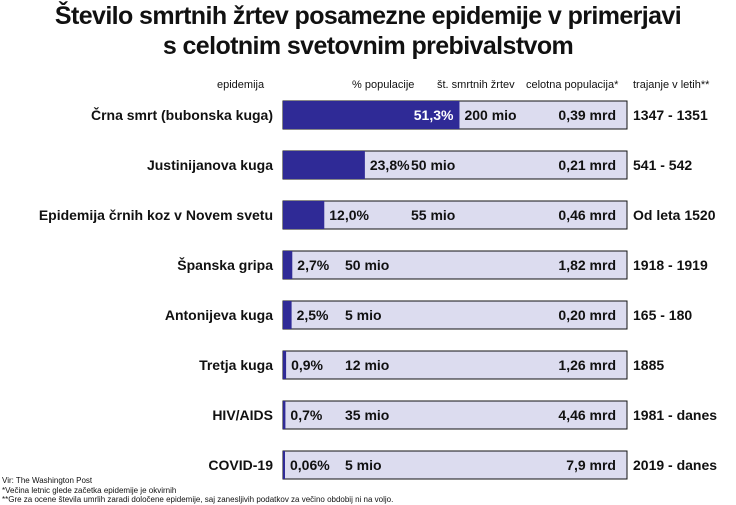 The image size is (736, 505). I want to click on population-label: 0,39 mrd, so click(587, 115).